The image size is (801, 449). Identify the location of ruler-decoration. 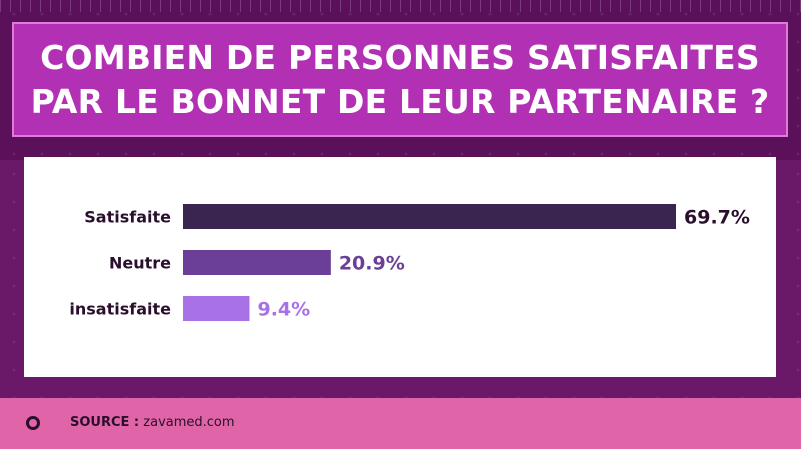
(400, 6).